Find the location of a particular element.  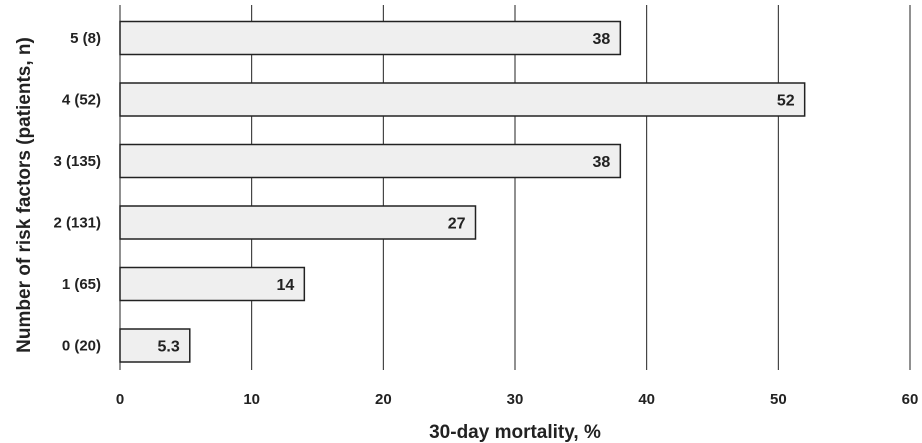

y-axis-title: Number of risk factors (patients, n) is located at coordinates (24, 195).